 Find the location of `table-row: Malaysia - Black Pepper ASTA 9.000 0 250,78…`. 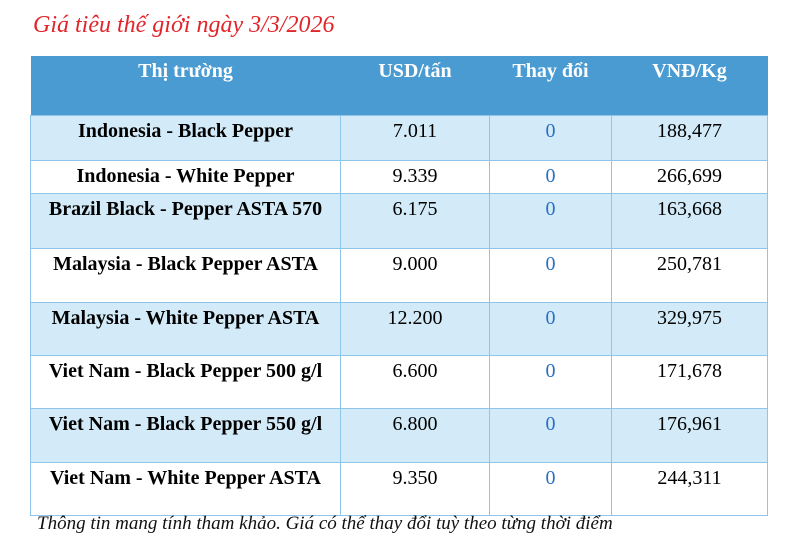

table-row: Malaysia - Black Pepper ASTA 9.000 0 250,78… is located at coordinates (399, 275).